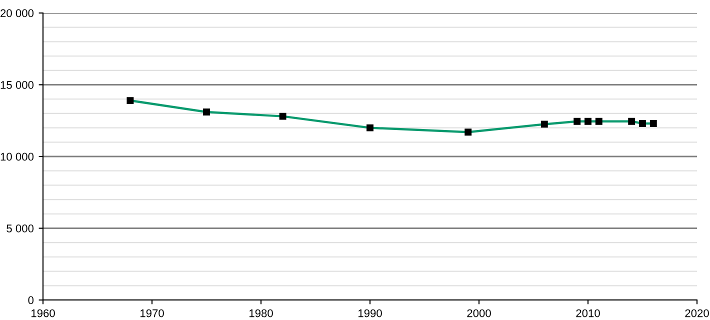 This screenshot has width=710, height=320. Describe the element at coordinates (17, 13) in the screenshot. I see `y-tick-label: 20 000` at that location.